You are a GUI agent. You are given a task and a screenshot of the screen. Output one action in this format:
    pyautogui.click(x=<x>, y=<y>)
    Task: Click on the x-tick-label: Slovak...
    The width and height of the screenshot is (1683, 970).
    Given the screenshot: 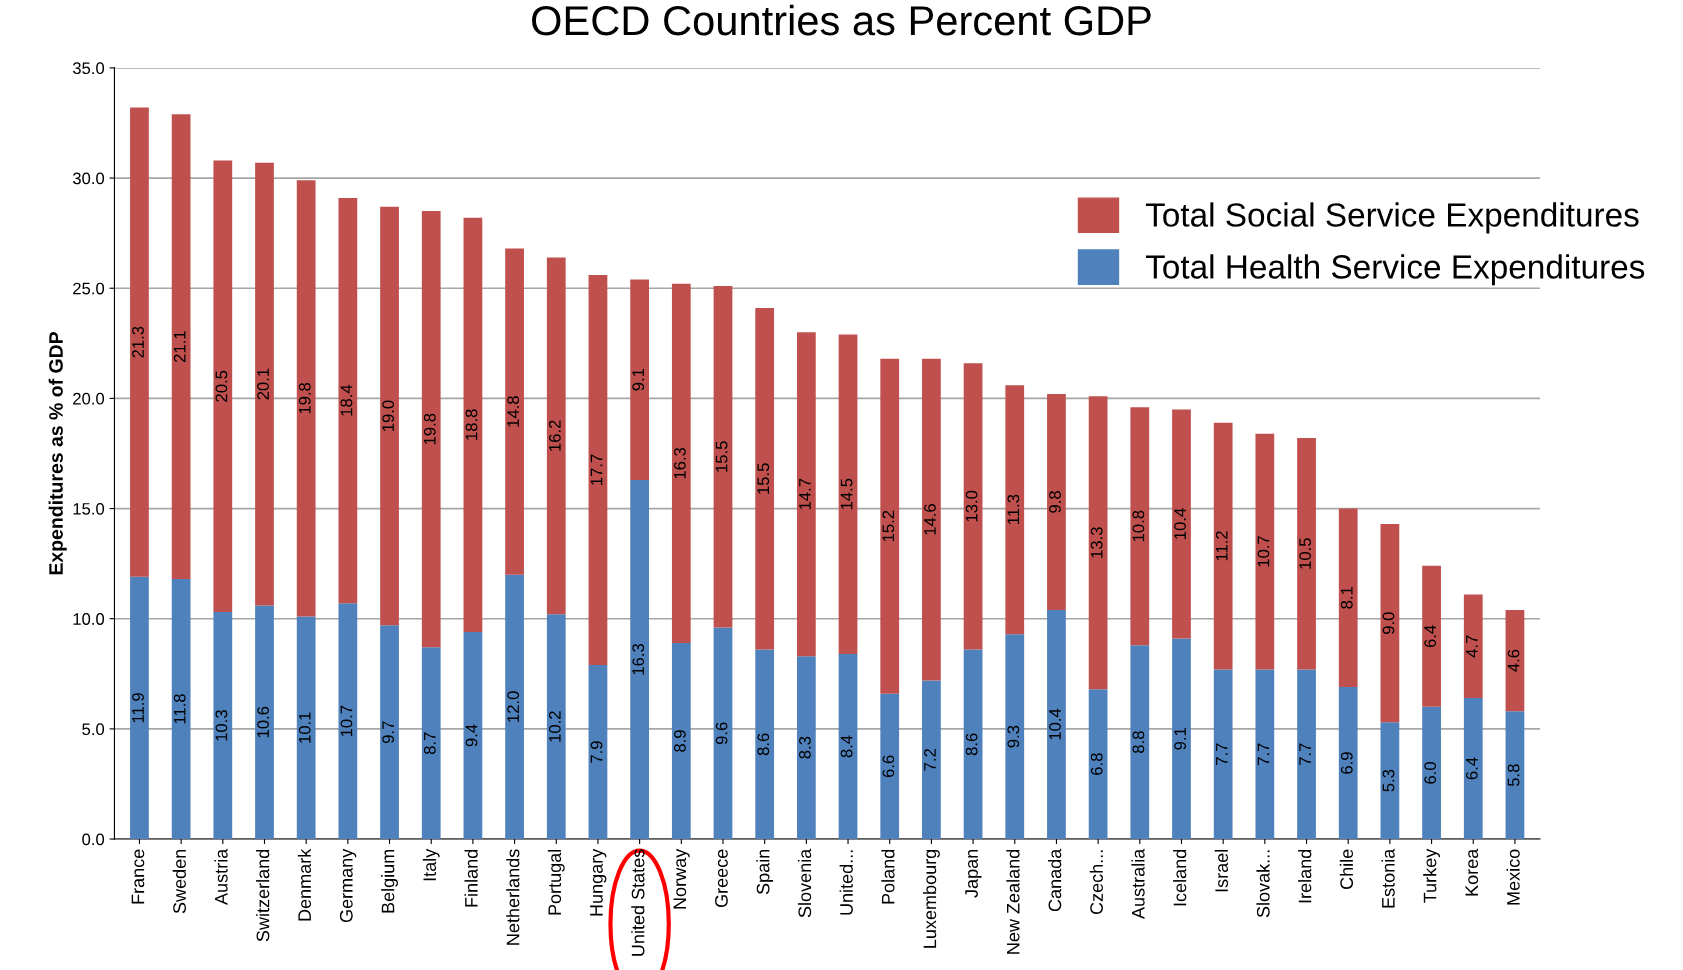 What is the action you would take?
    pyautogui.click(x=1263, y=884)
    